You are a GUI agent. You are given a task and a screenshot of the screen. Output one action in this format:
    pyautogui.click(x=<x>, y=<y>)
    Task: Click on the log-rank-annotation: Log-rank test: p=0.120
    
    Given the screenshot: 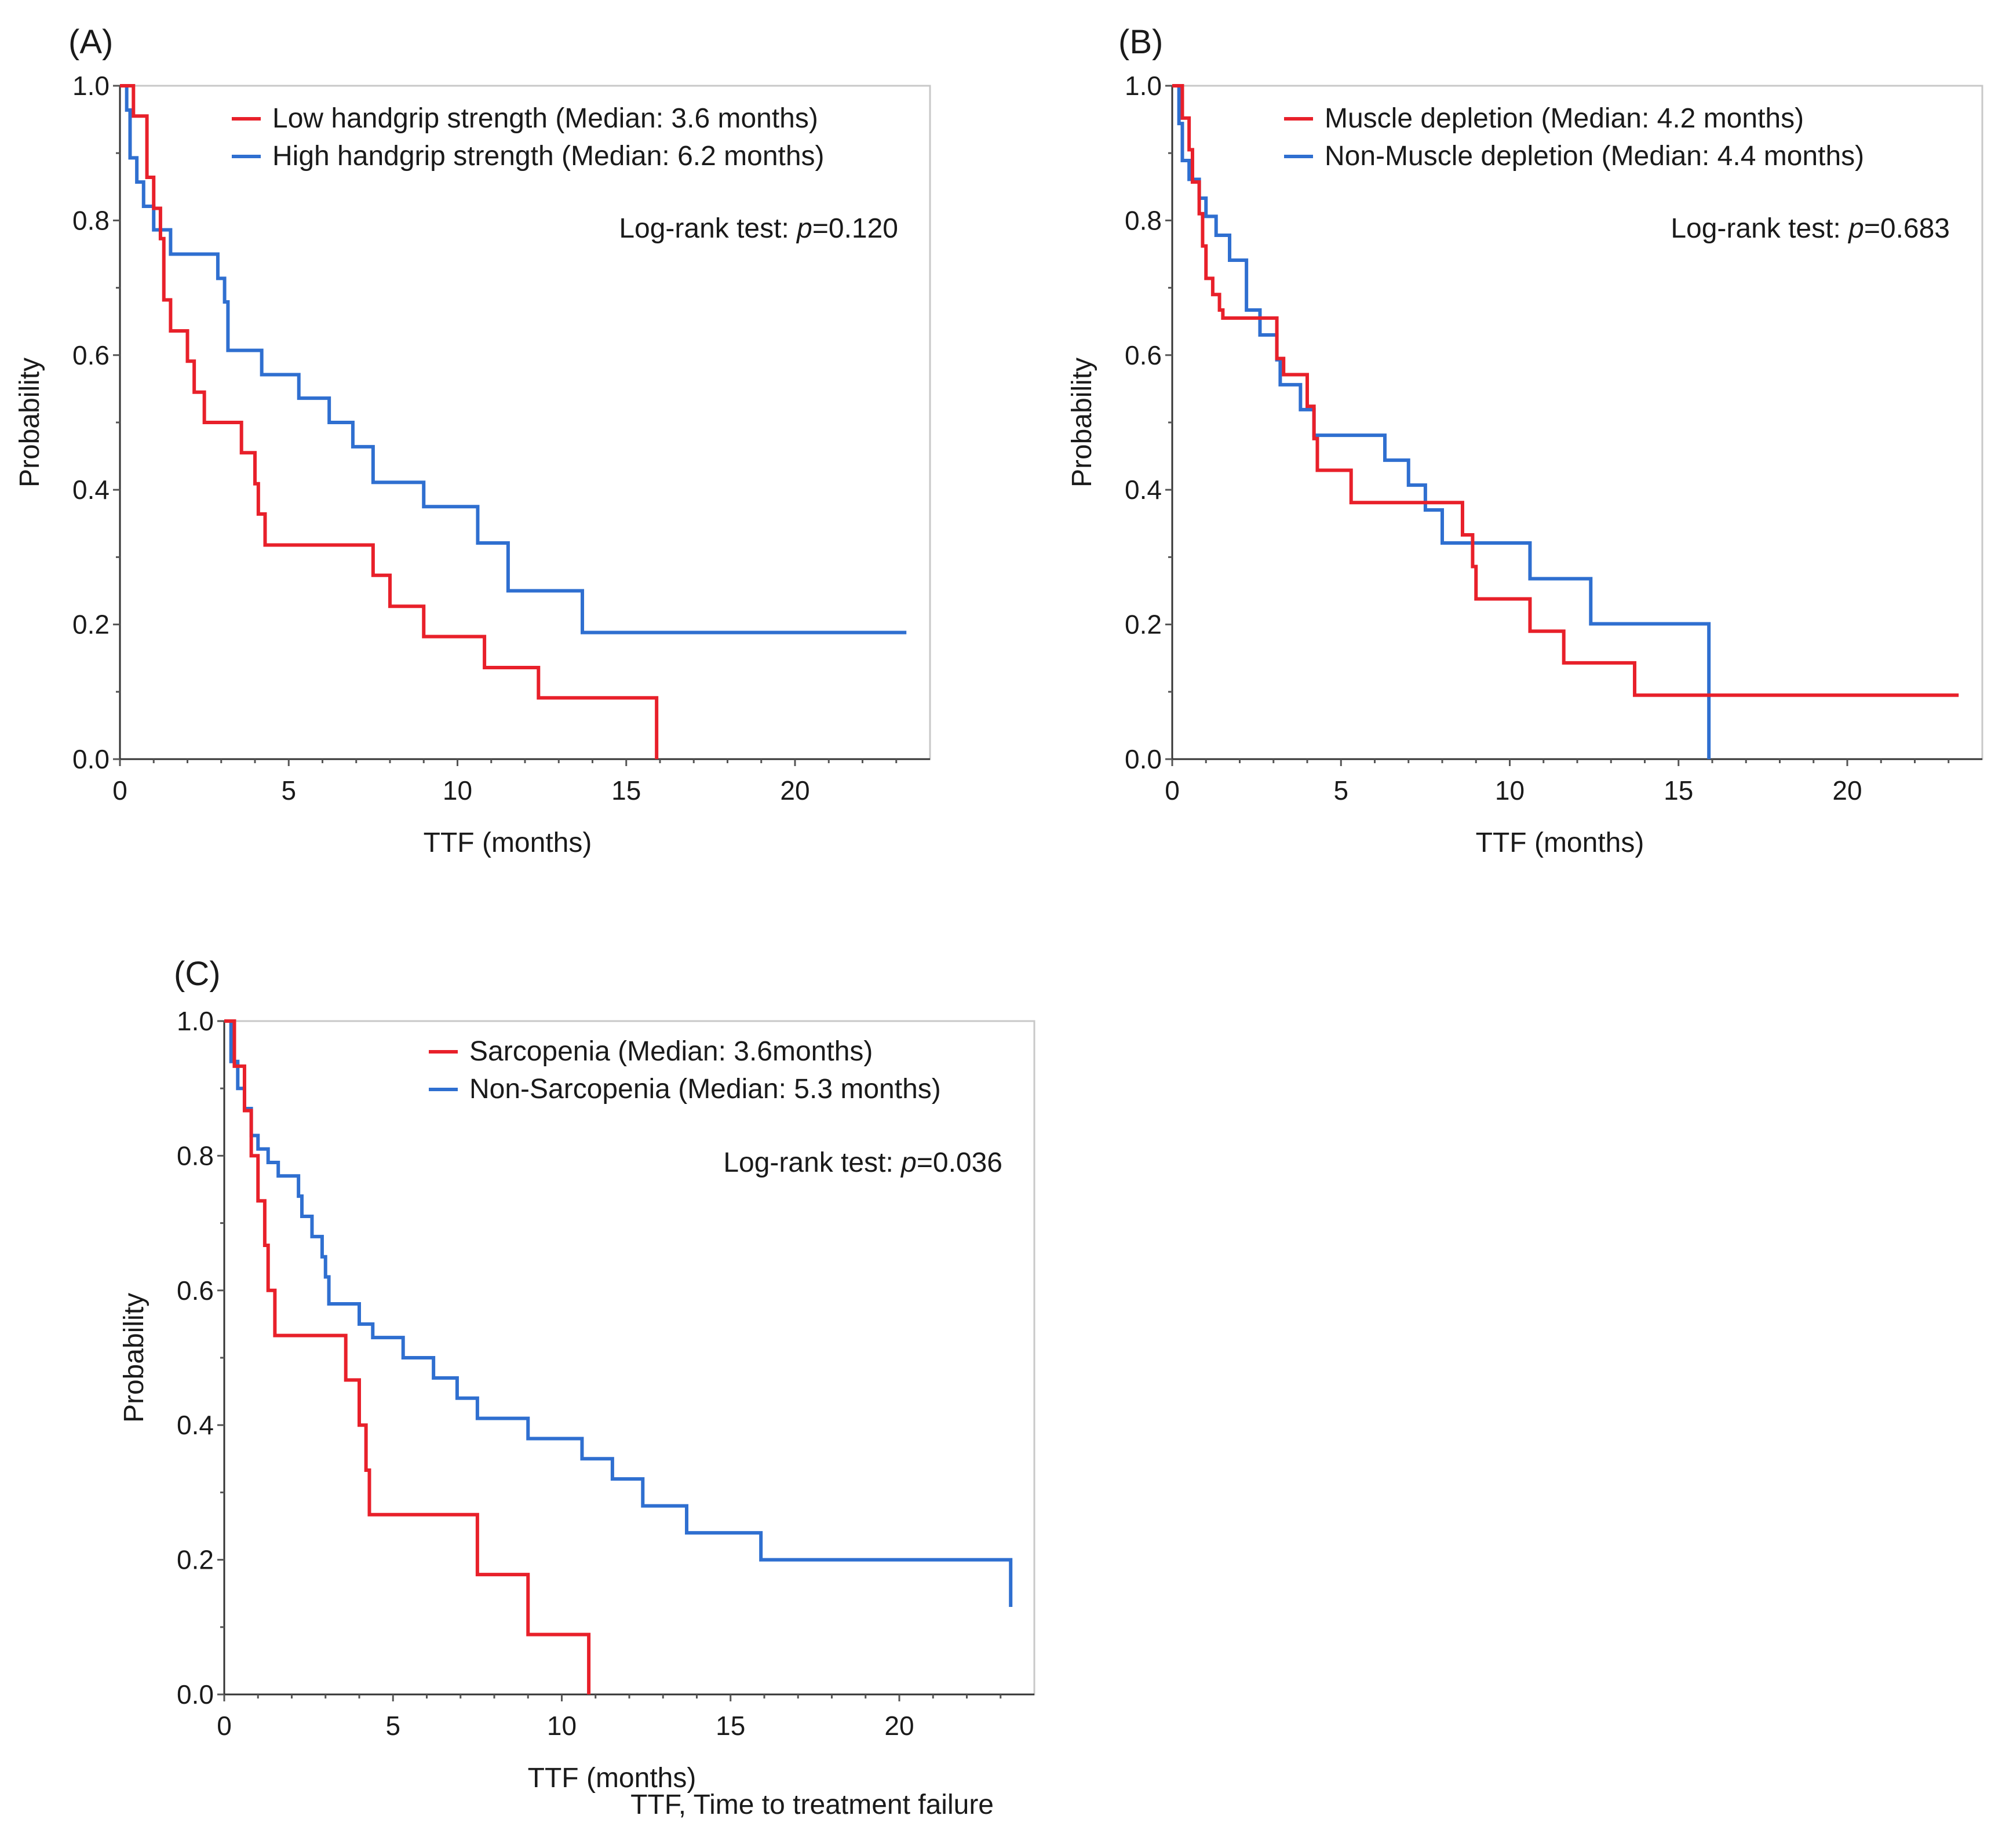 What is the action you would take?
    pyautogui.click(x=758, y=228)
    